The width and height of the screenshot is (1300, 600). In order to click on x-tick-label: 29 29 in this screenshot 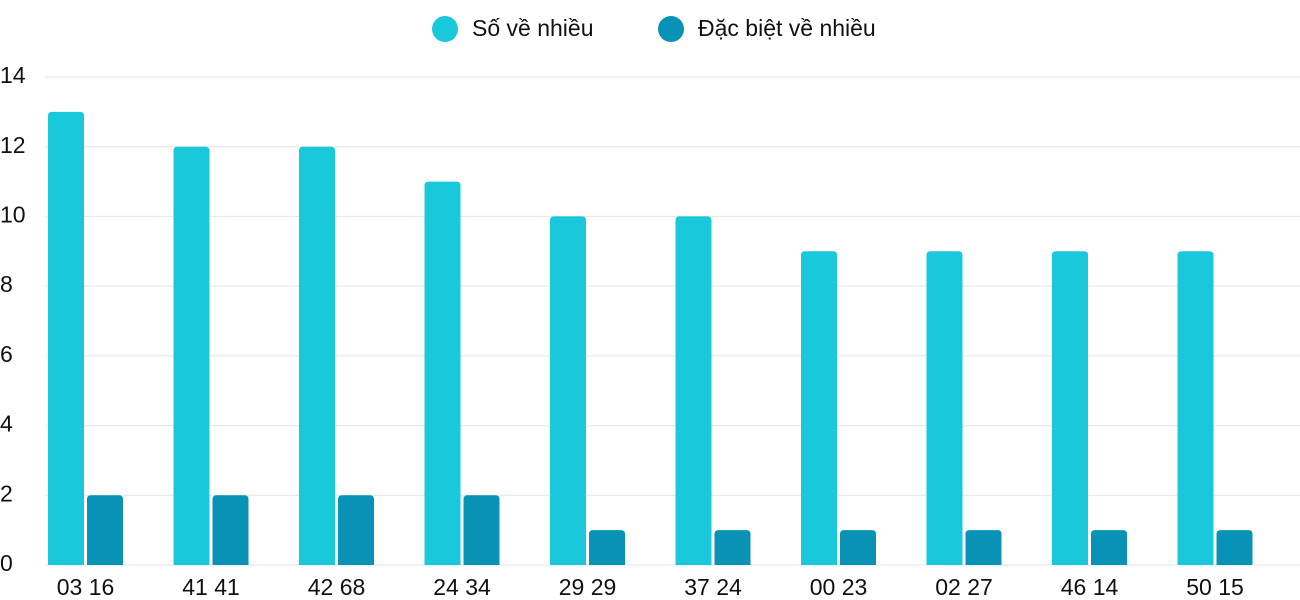, I will do `click(588, 587)`.